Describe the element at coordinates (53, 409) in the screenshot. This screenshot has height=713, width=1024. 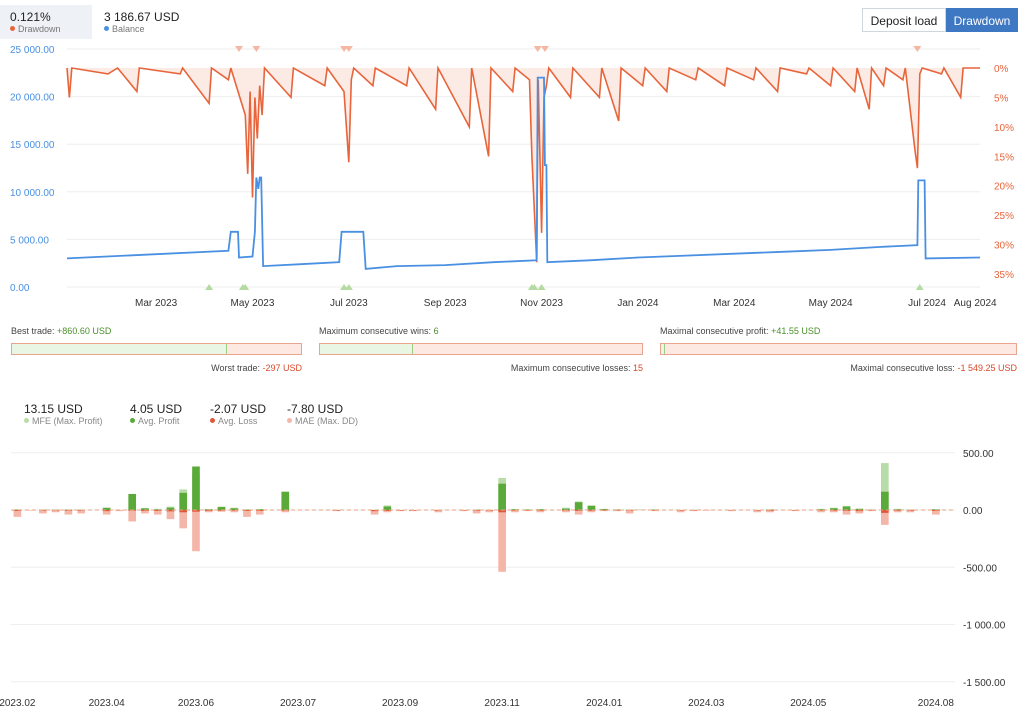
I see `mfe-value: 13.15 USD` at that location.